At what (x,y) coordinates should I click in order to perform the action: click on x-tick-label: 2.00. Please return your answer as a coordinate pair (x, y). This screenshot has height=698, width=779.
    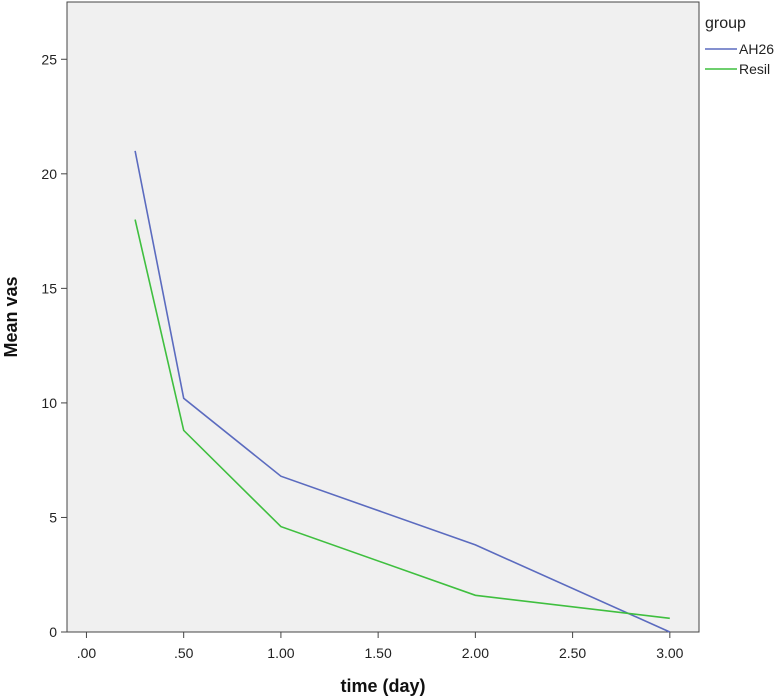
    Looking at the image, I should click on (475, 653).